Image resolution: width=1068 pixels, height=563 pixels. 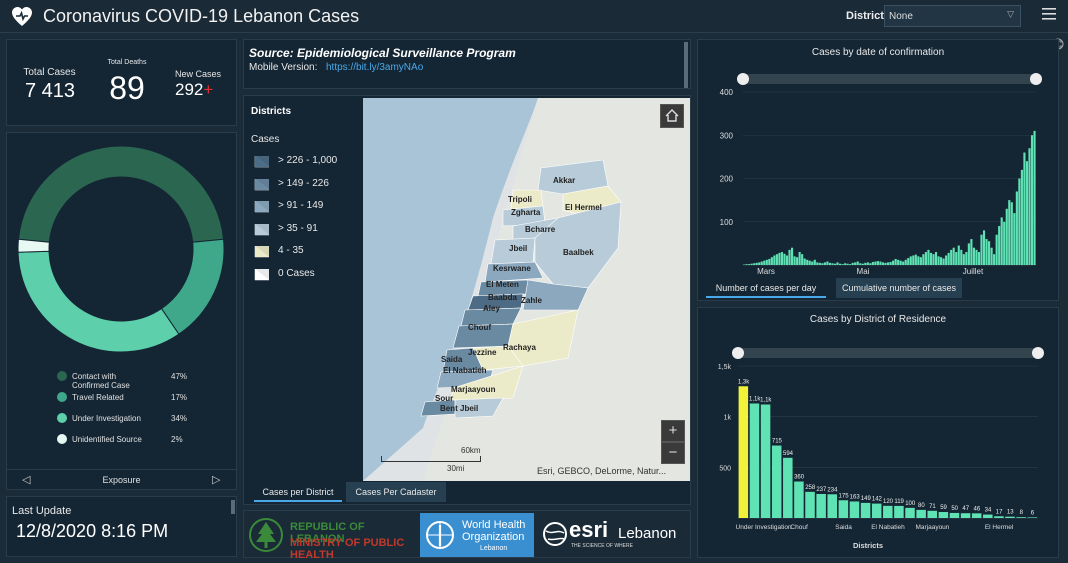 I want to click on home-button, so click(x=672, y=116).